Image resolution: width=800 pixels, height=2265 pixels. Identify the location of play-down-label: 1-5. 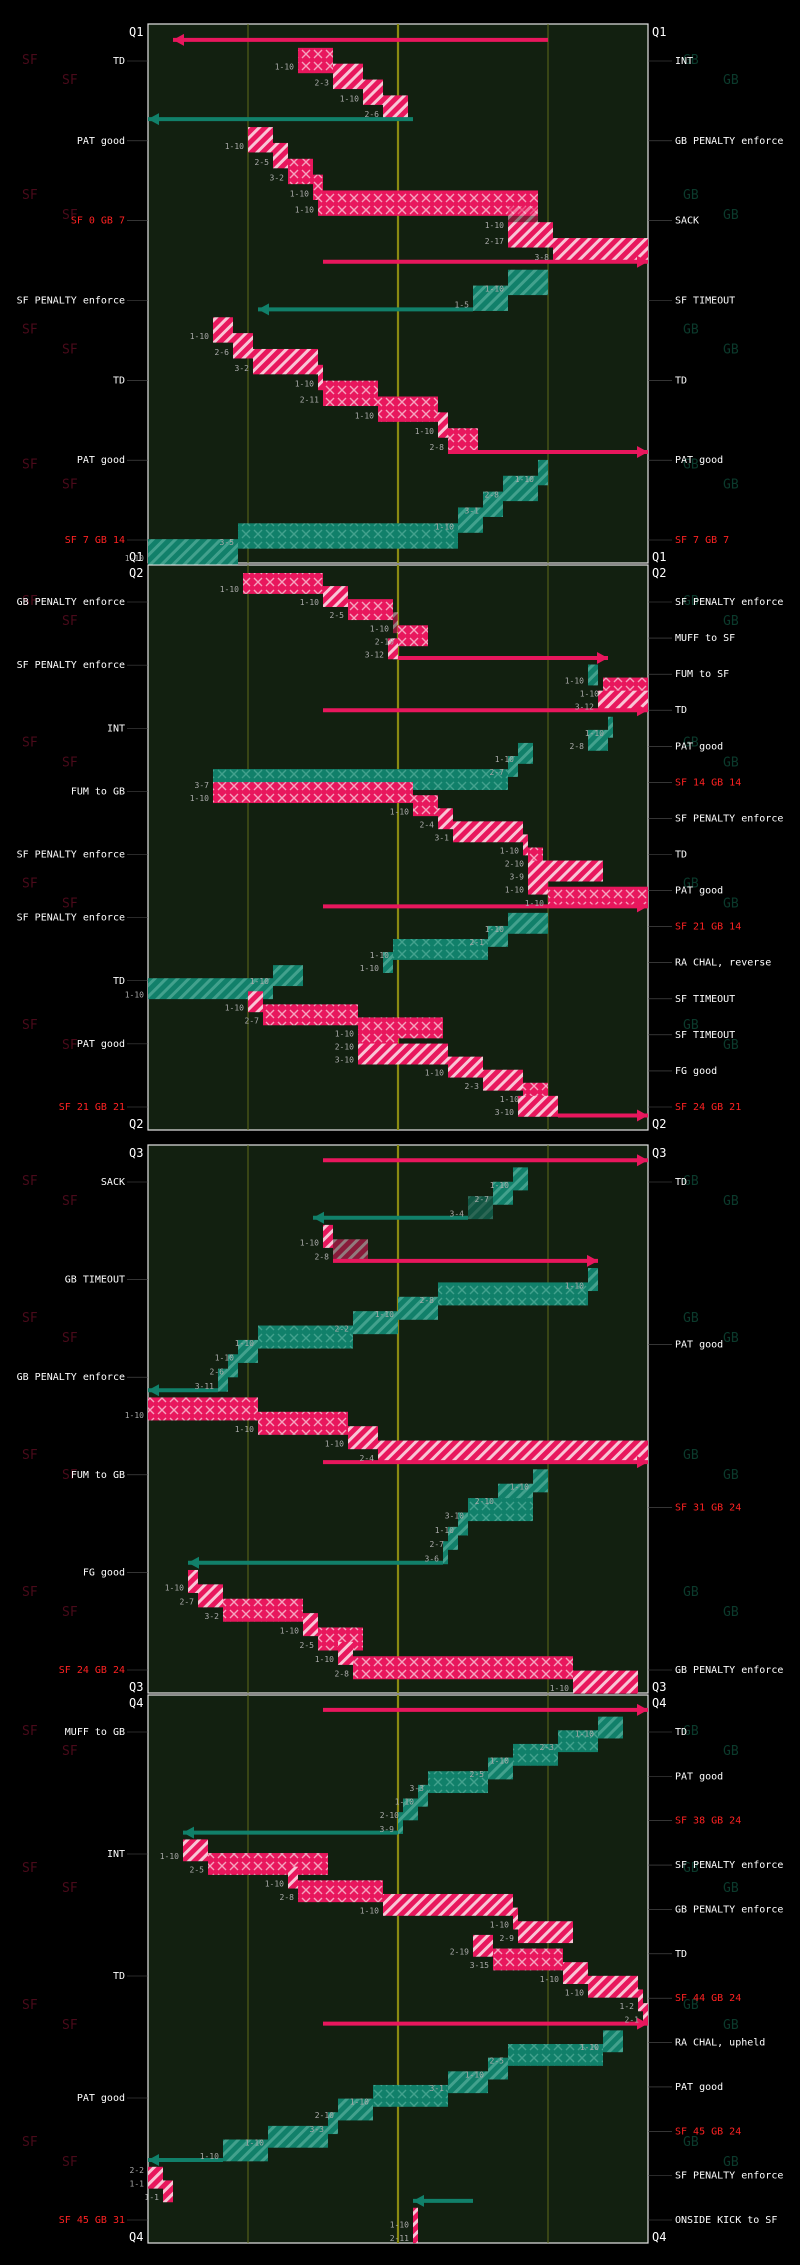
(462, 304).